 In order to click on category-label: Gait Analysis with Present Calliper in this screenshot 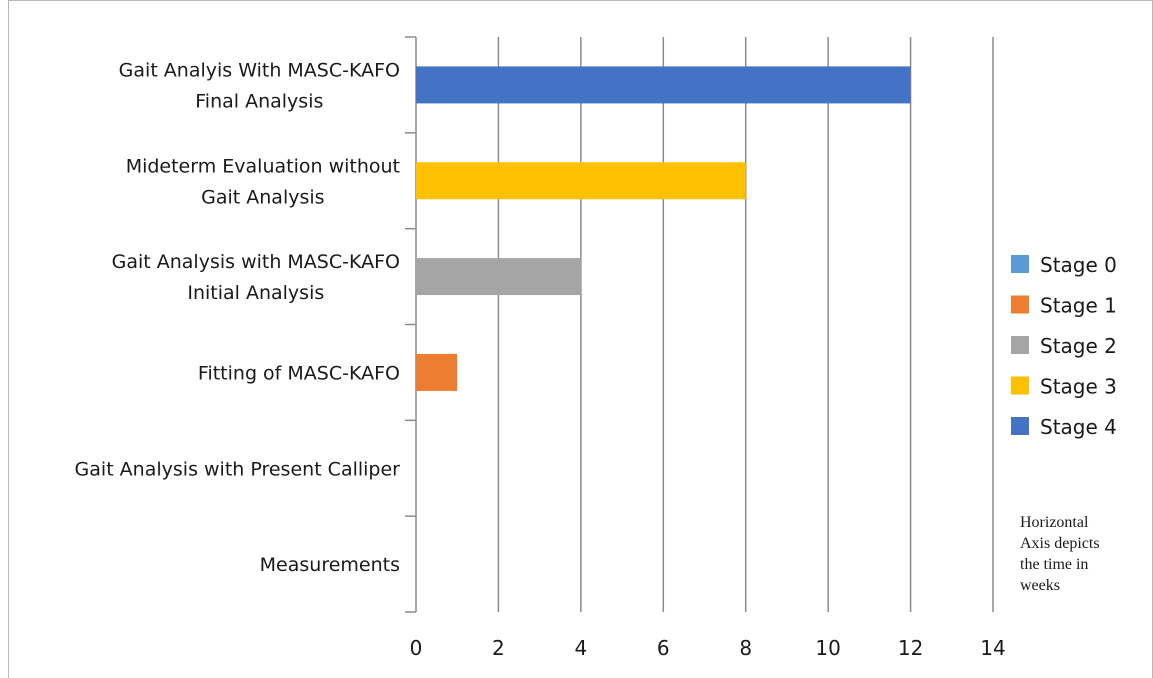, I will do `click(238, 469)`.